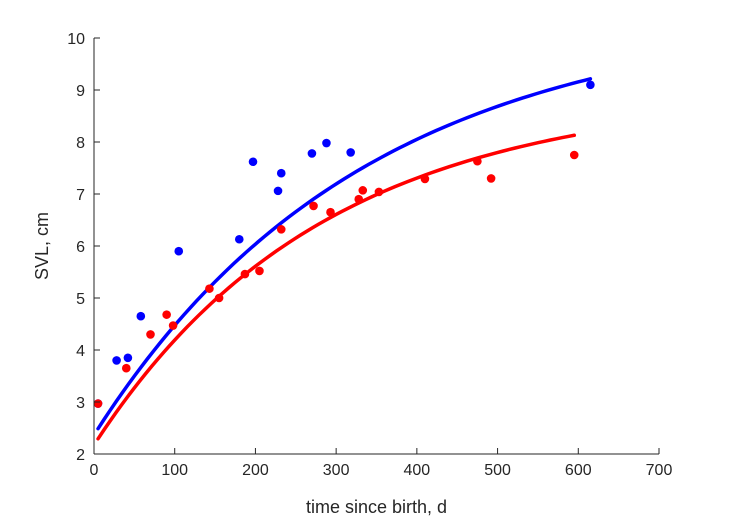  What do you see at coordinates (76, 39) in the screenshot?
I see `y-tick-label: 10` at bounding box center [76, 39].